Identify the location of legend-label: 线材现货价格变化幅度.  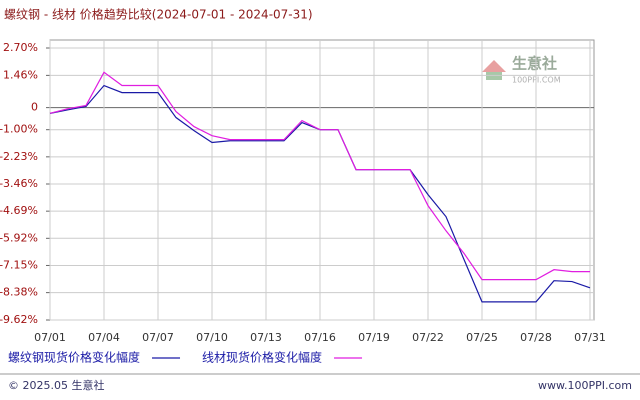
(262, 357).